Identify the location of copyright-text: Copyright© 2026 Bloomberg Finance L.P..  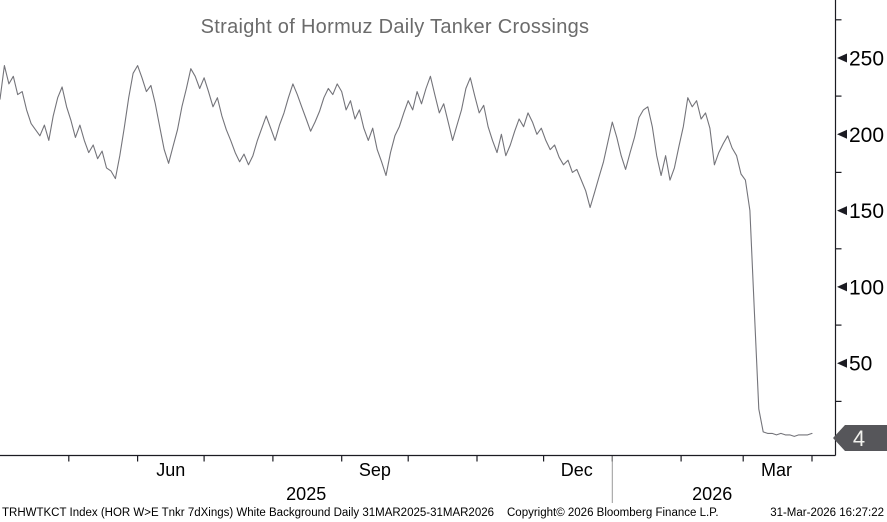
(613, 513).